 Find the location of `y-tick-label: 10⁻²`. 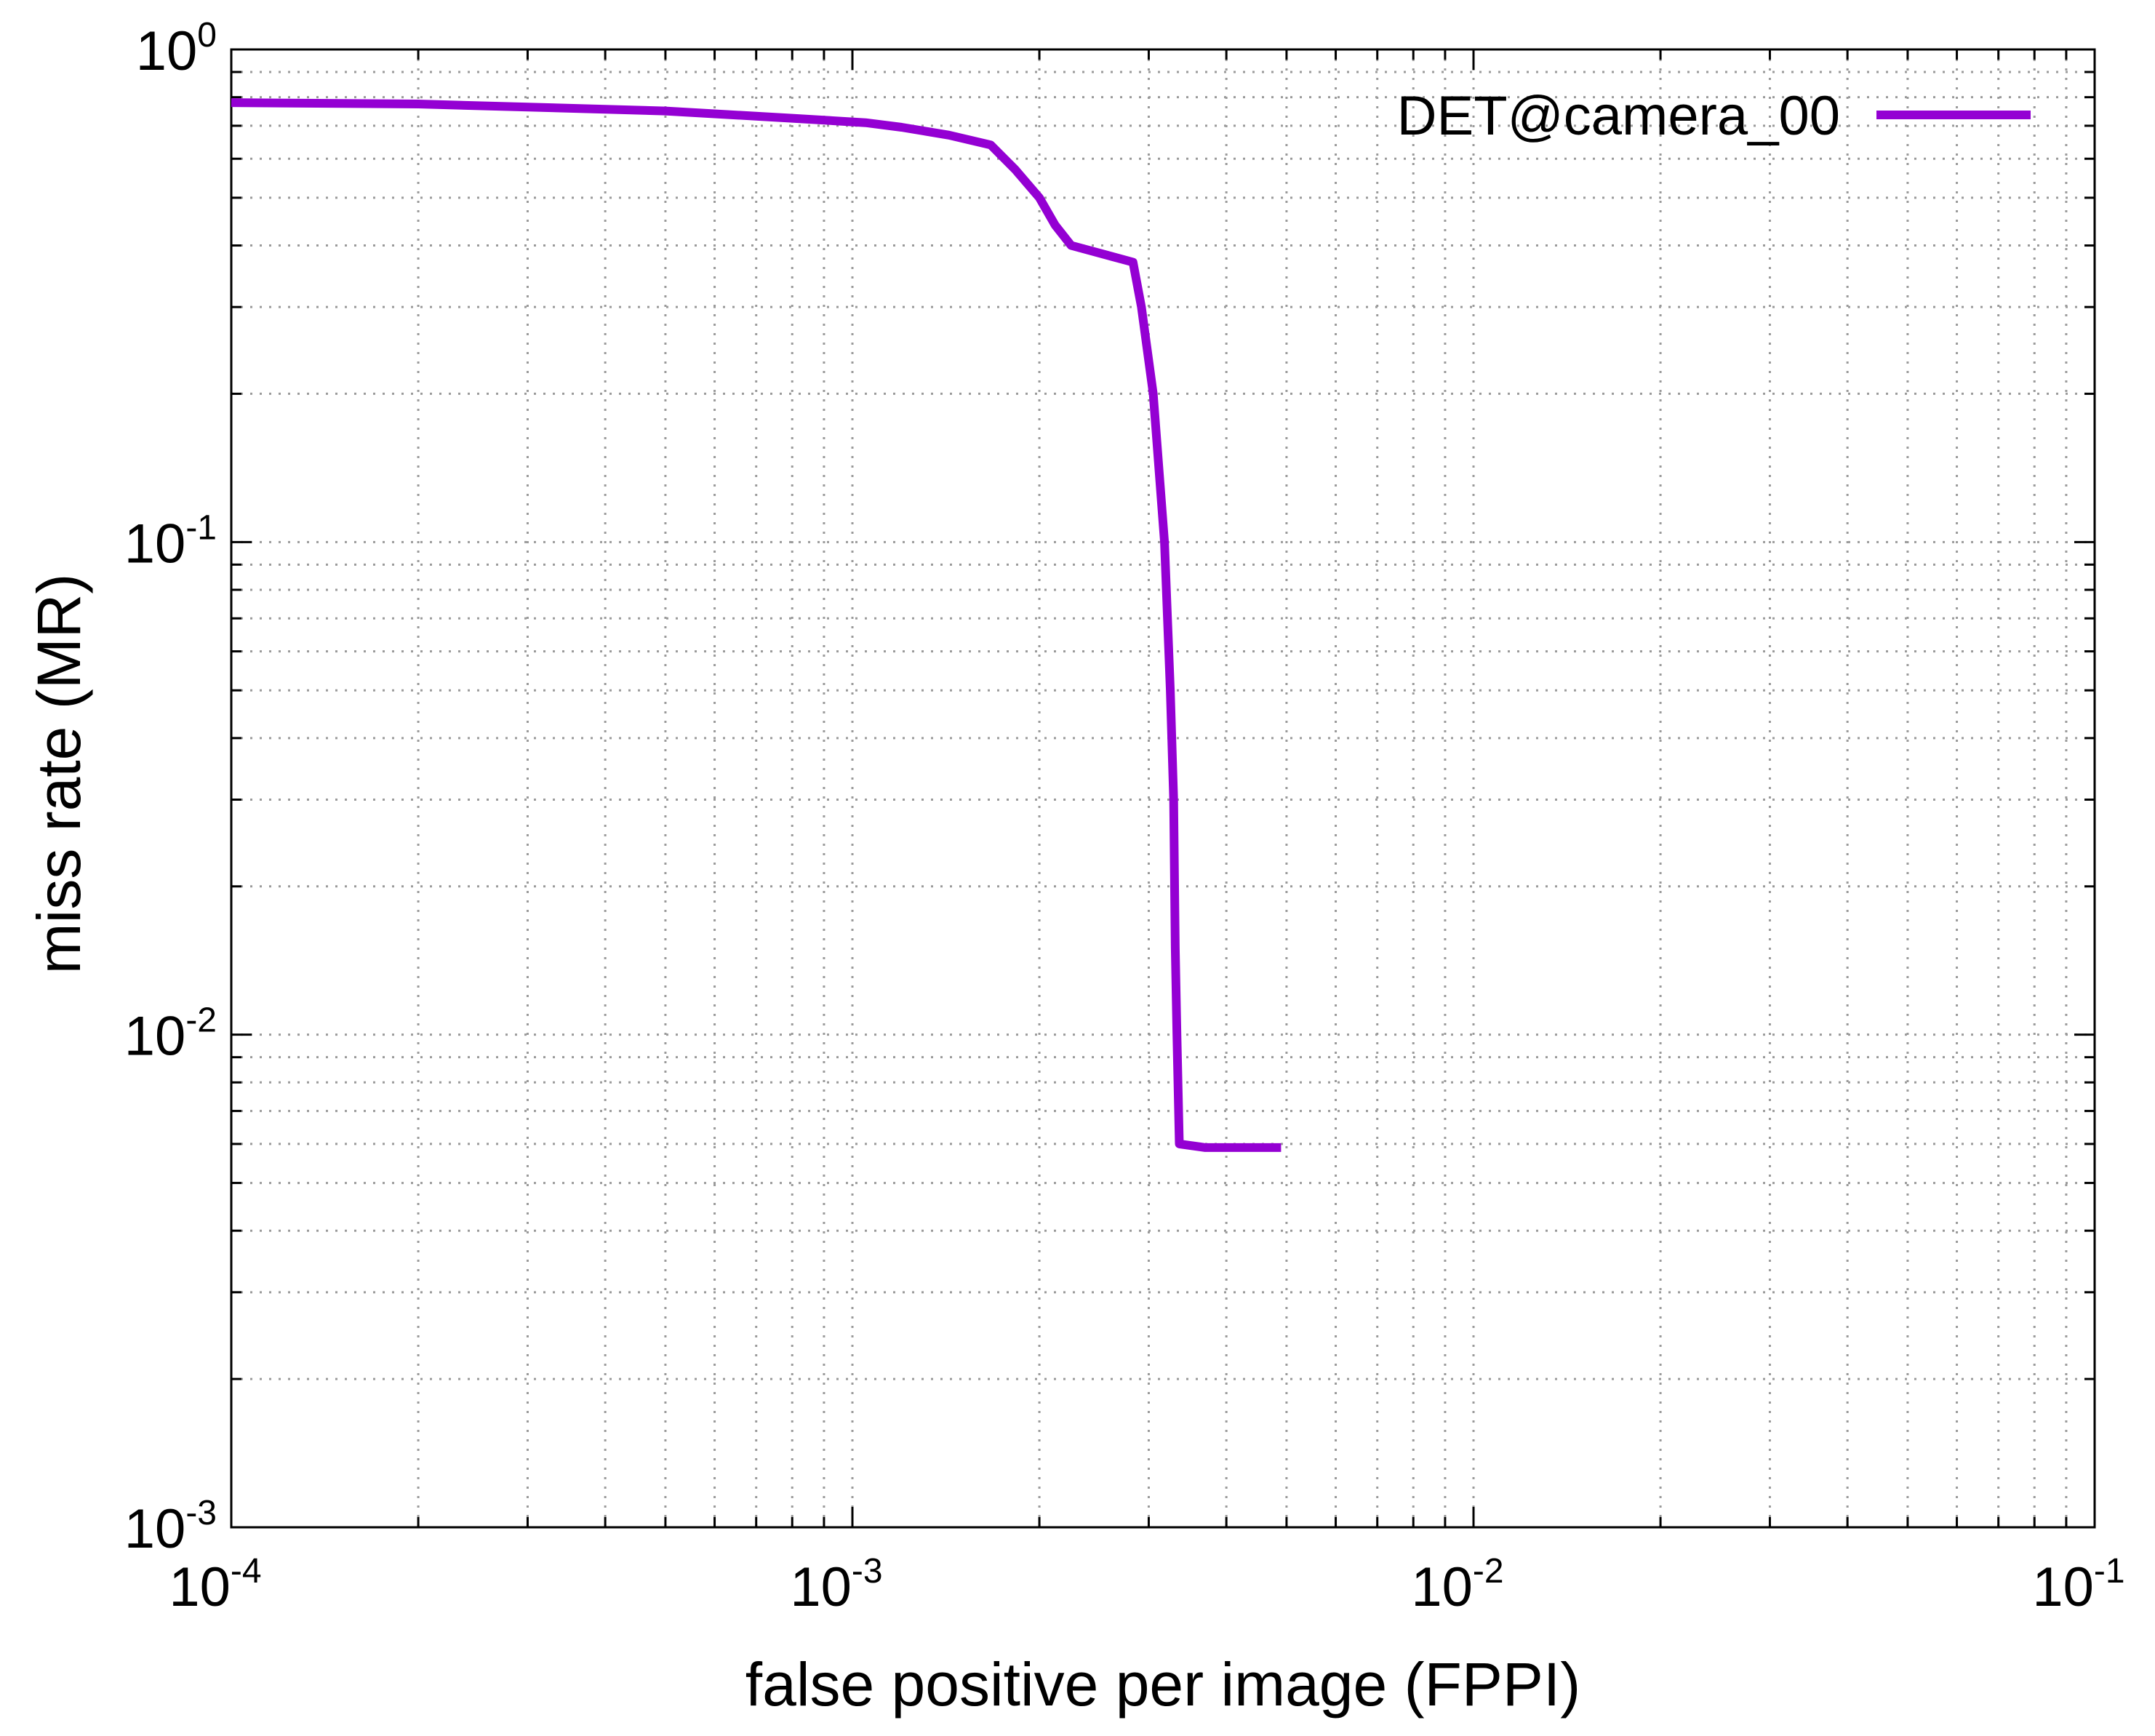

y-tick-label: 10⁻² is located at coordinates (170, 1034).